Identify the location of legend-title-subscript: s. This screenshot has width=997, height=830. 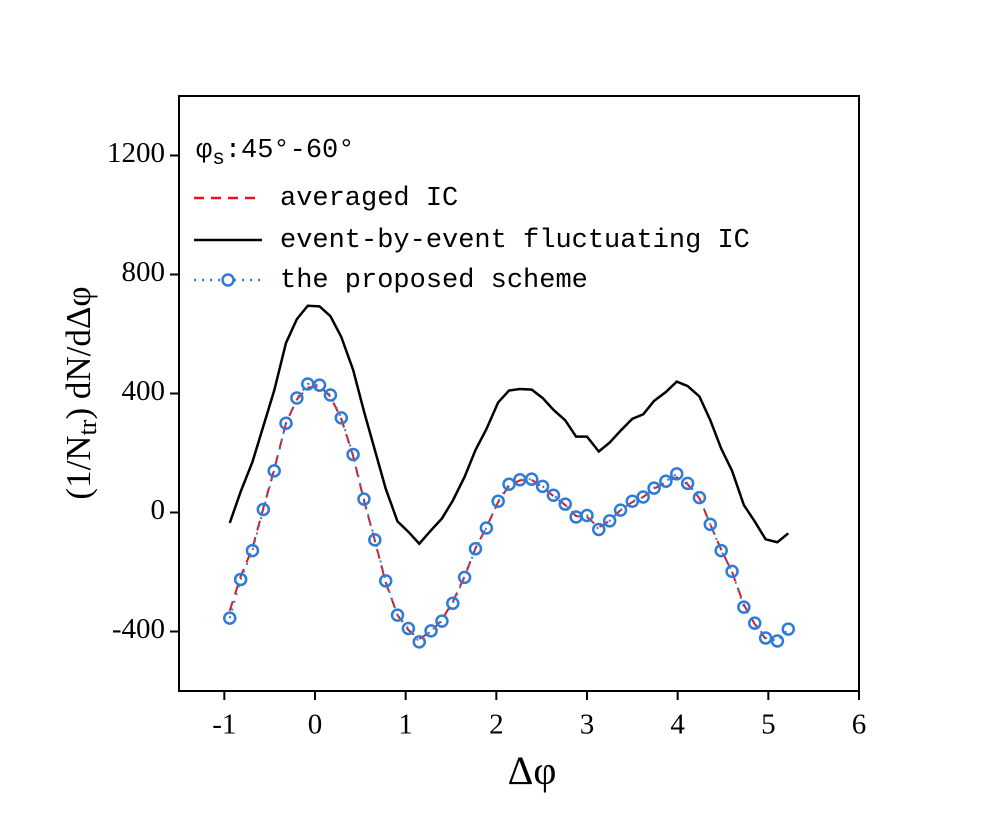
(218, 159).